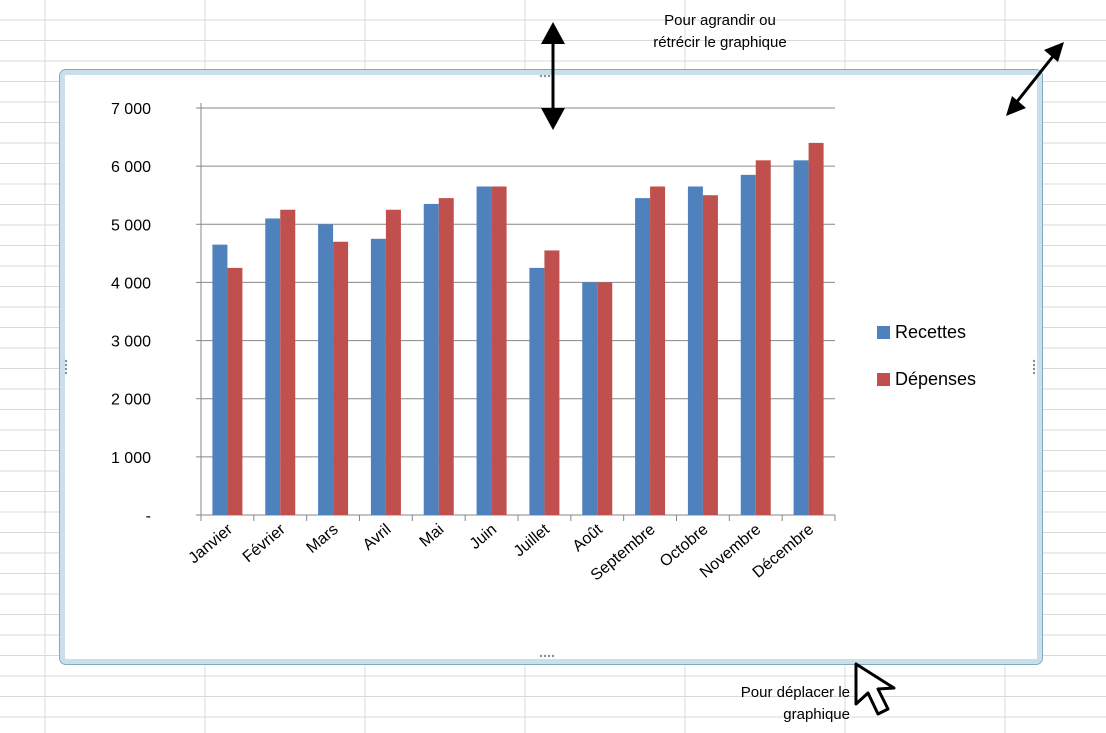 Image resolution: width=1106 pixels, height=733 pixels. What do you see at coordinates (235, 391) in the screenshot?
I see `depenses-bar-janvier` at bounding box center [235, 391].